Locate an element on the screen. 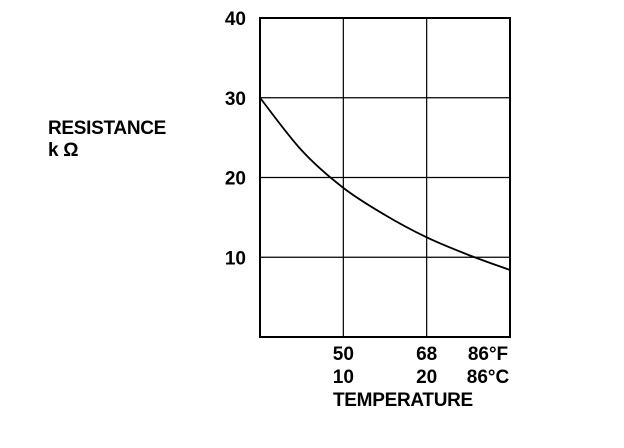  y-axis-title: RESISTANCE is located at coordinates (107, 128).